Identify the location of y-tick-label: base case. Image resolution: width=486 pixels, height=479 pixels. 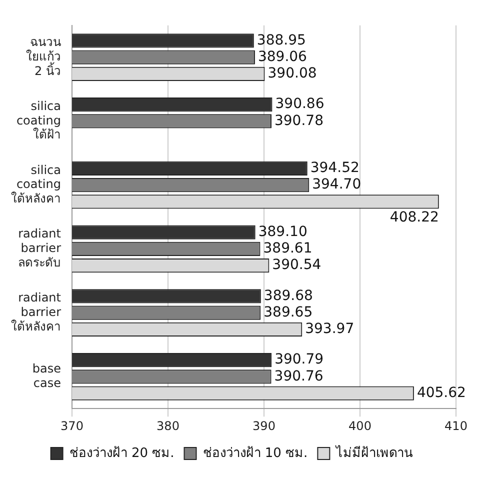
(46, 376).